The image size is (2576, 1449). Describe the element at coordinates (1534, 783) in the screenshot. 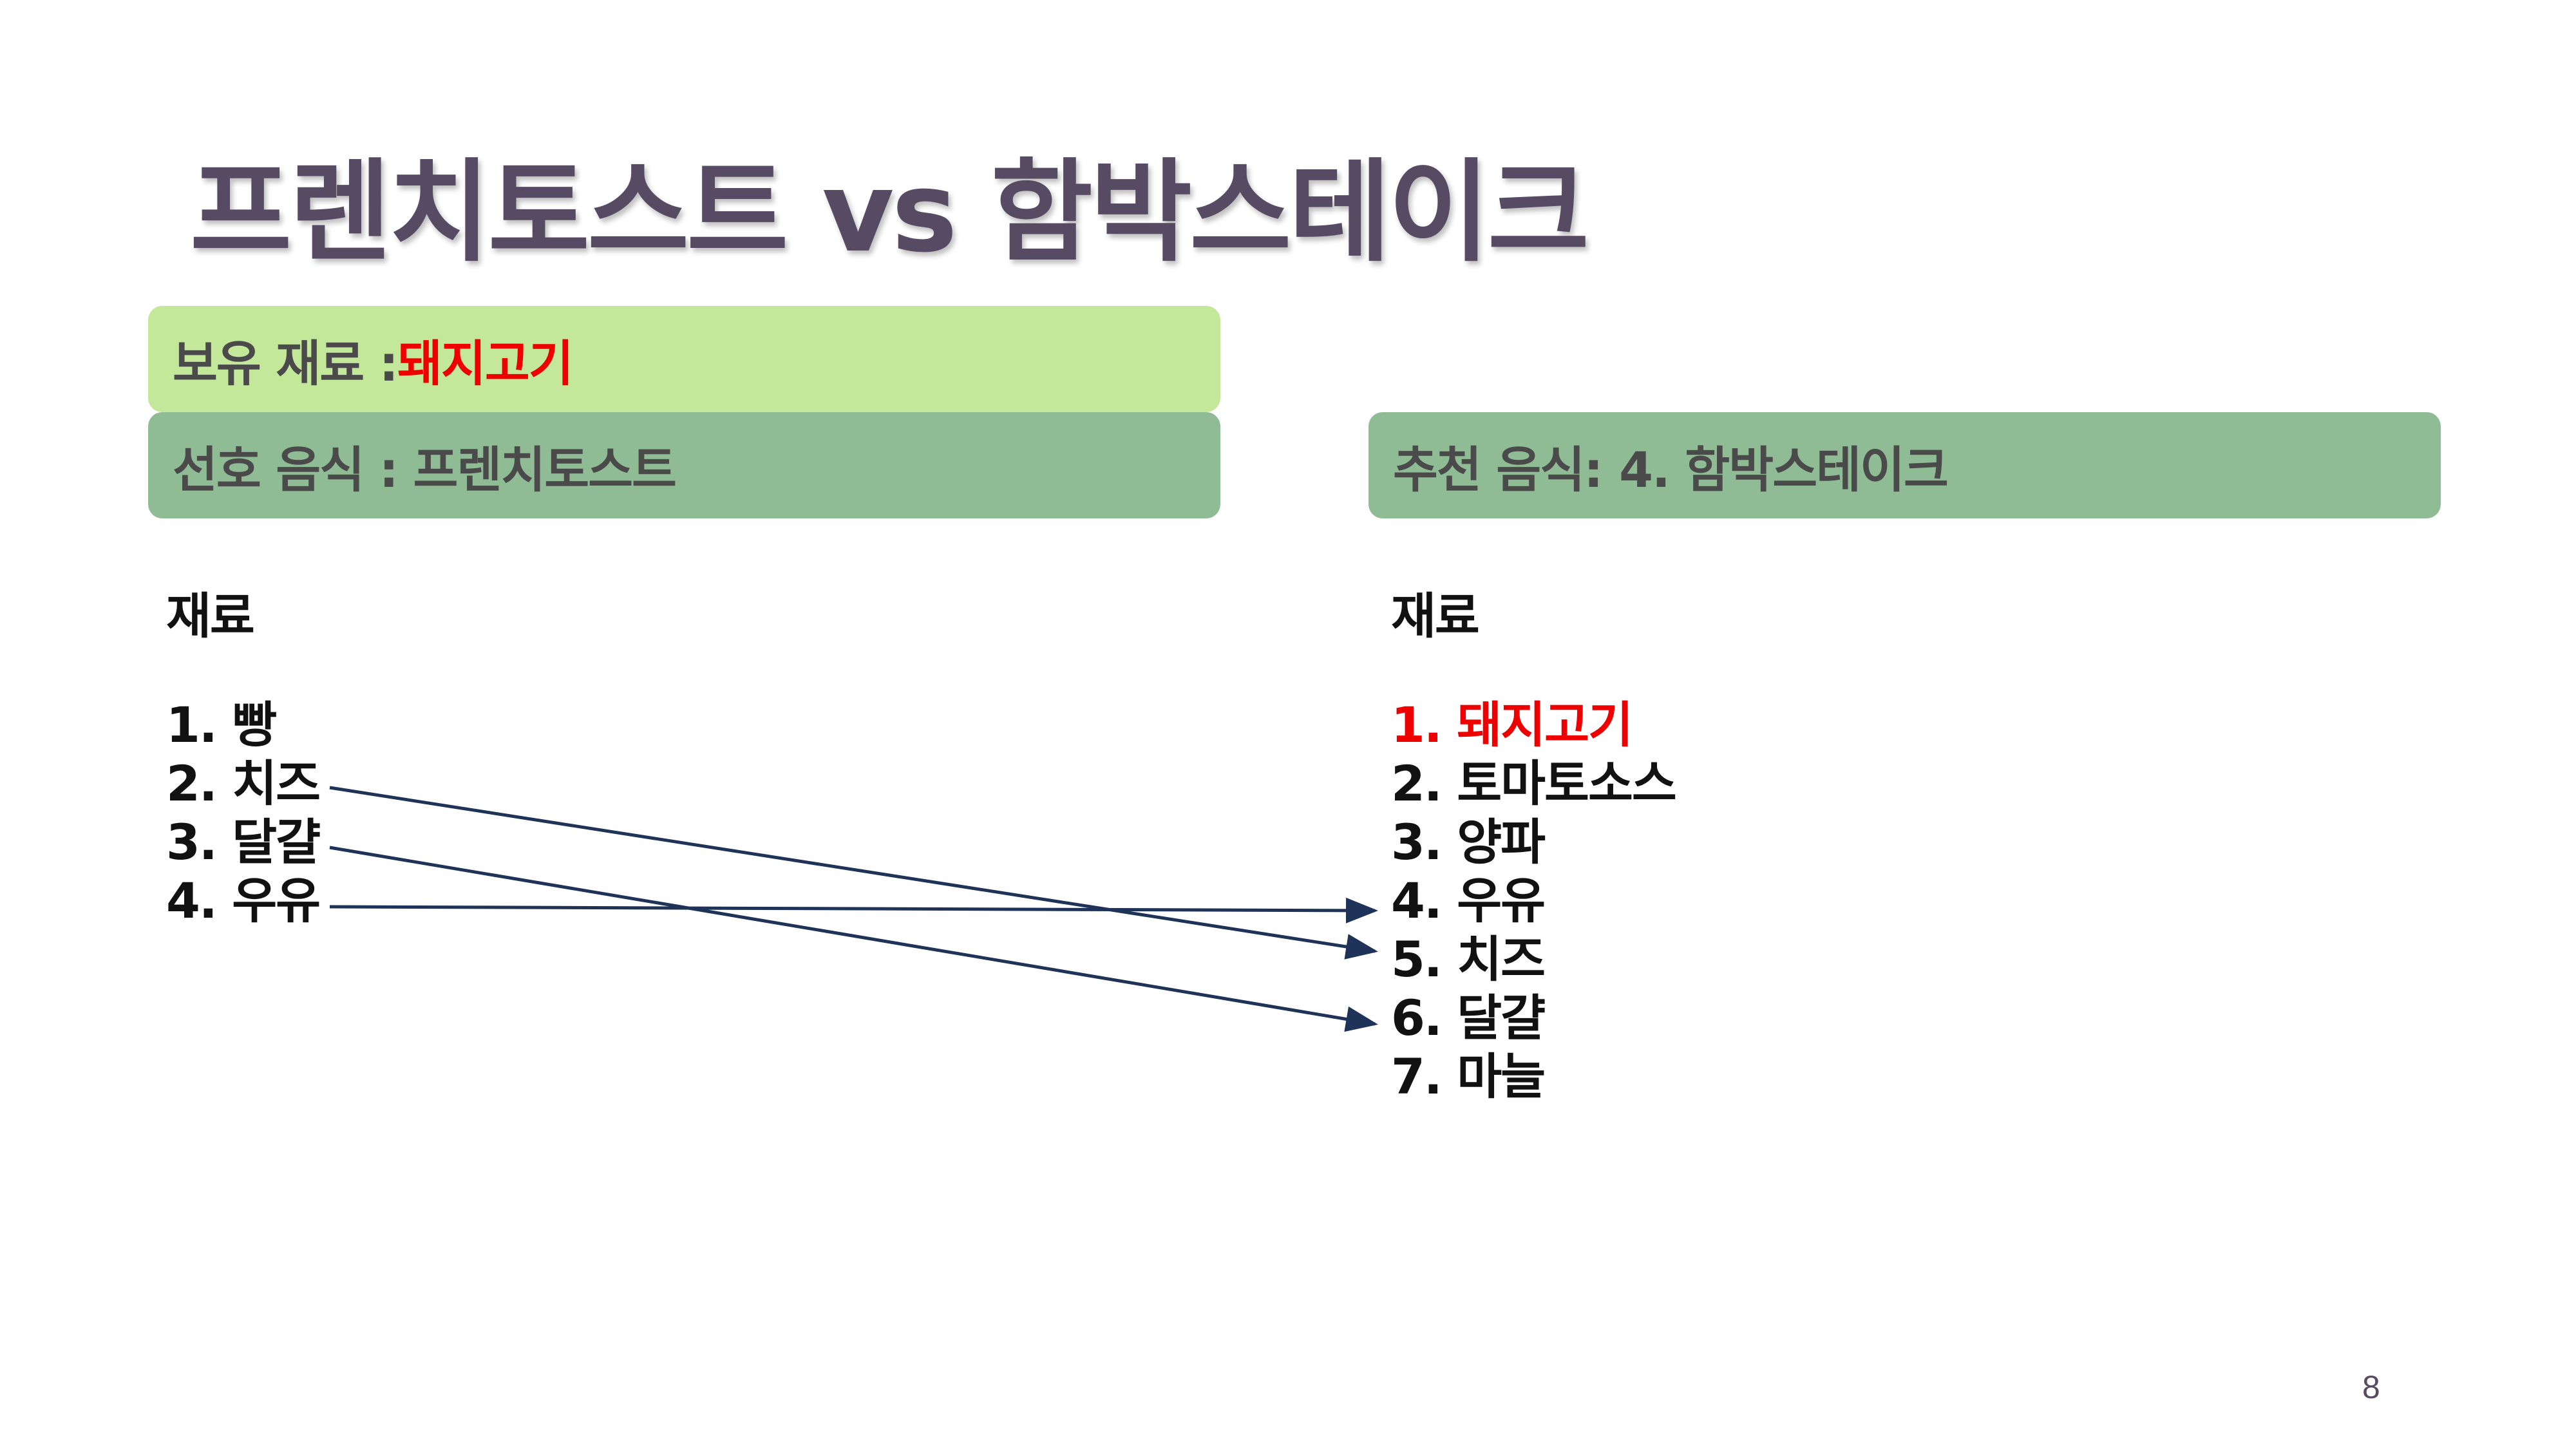

I see `right-ingredient-item: 2. 토마토소스` at that location.